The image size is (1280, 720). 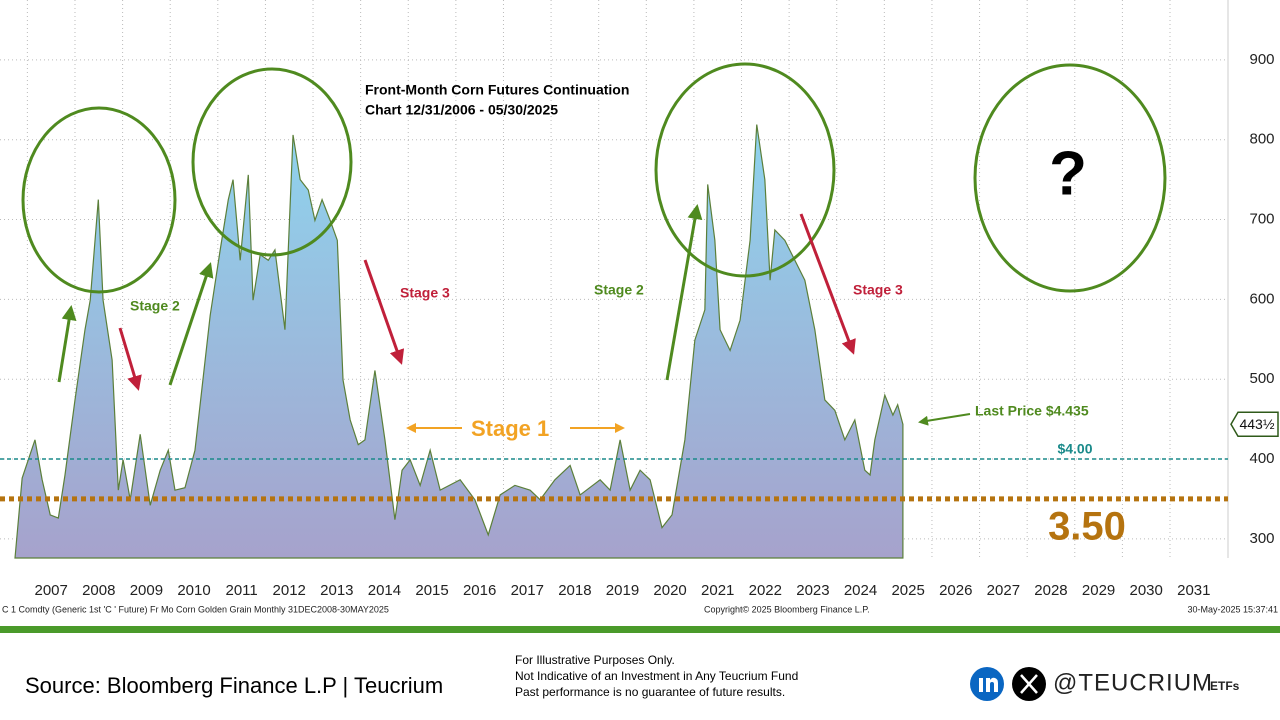 What do you see at coordinates (1232, 609) in the screenshot?
I see `header-right: 30-May-2025 15:37:41` at bounding box center [1232, 609].